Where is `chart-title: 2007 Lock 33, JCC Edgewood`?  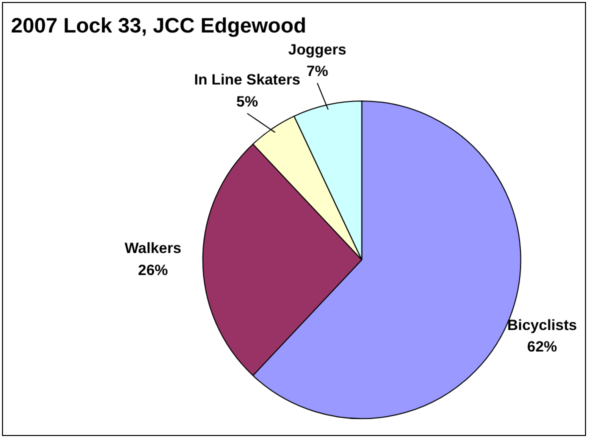
chart-title: 2007 Lock 33, JCC Edgewood is located at coordinates (158, 26).